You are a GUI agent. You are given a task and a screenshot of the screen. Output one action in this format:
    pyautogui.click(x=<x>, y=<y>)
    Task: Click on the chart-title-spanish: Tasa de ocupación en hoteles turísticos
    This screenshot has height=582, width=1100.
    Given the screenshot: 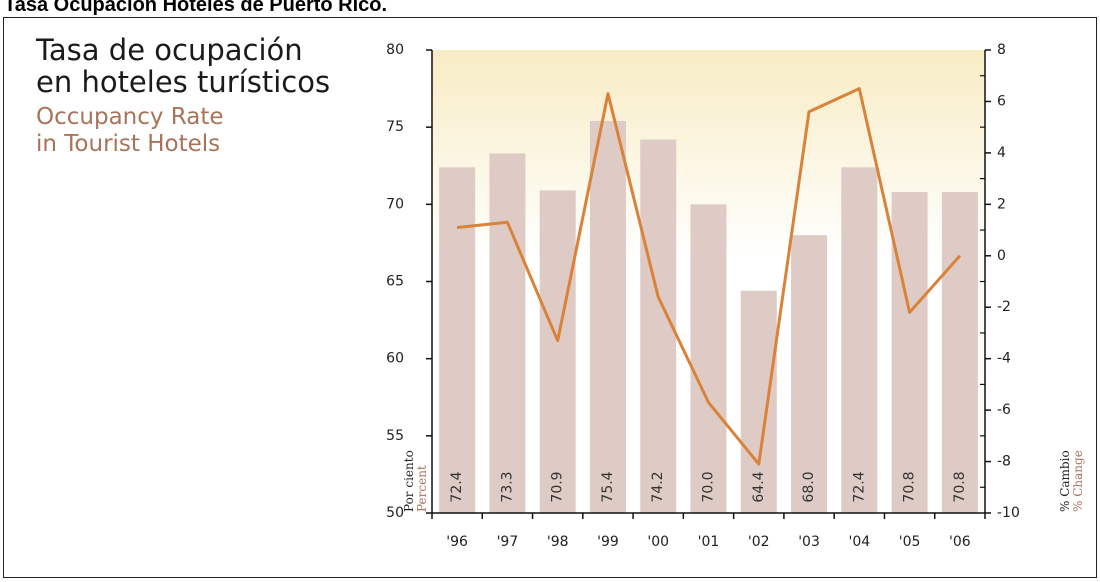 What is the action you would take?
    pyautogui.click(x=183, y=66)
    